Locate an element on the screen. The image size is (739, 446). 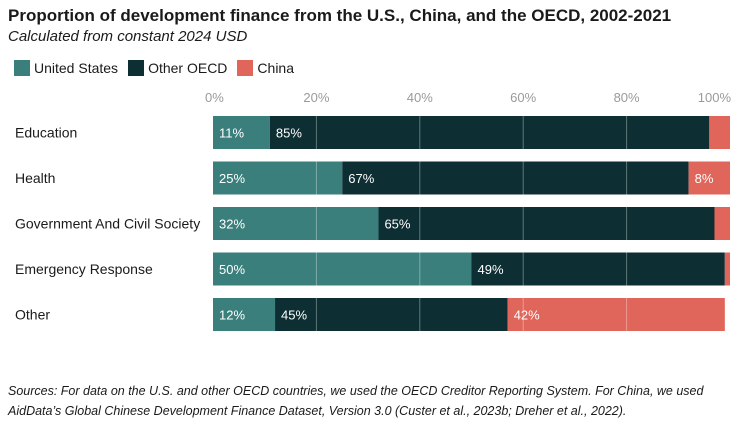
legend-item-other-oecd: Other OECD is located at coordinates (177, 68).